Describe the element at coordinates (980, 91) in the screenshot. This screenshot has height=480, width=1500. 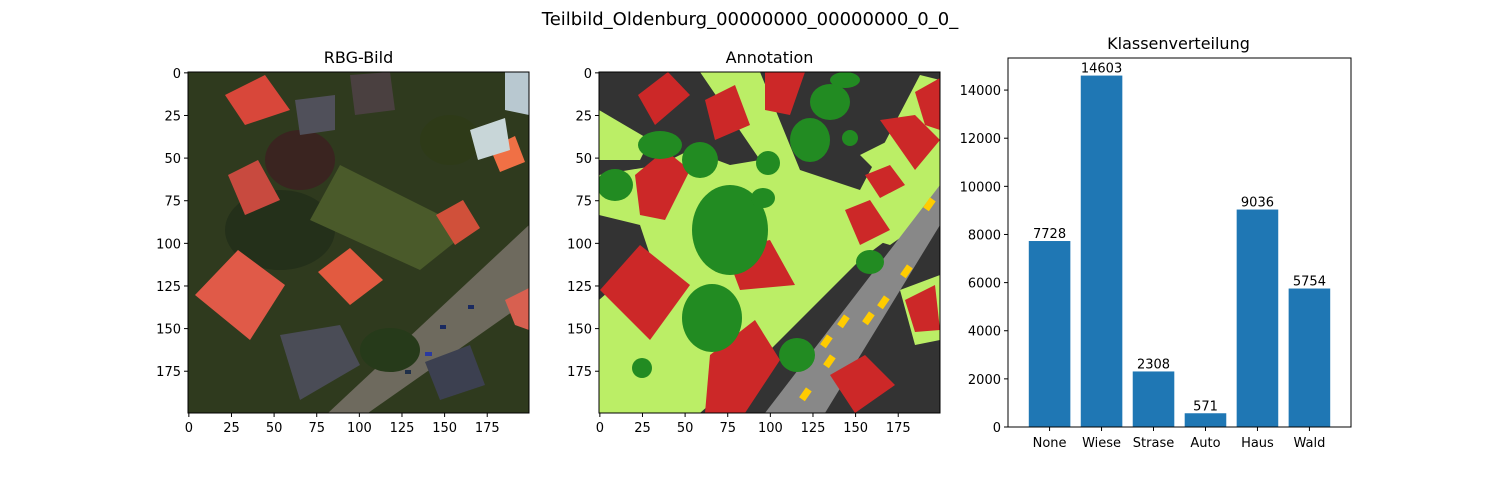
I see `bar-y-tick-label: 14000` at that location.